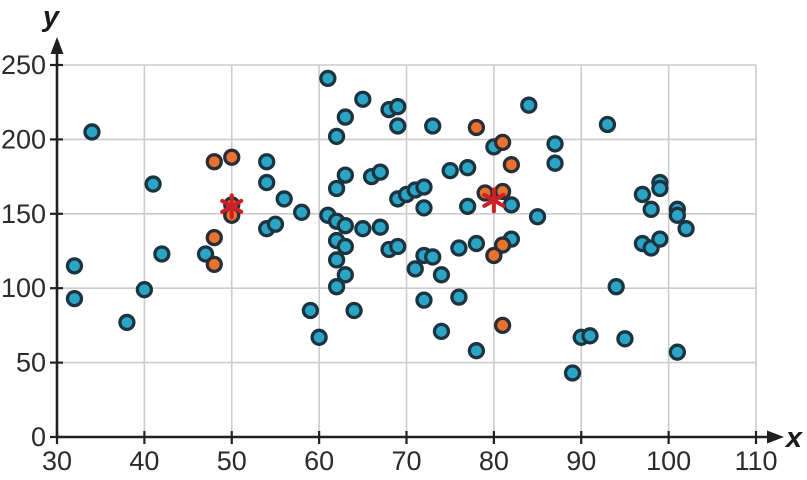  What do you see at coordinates (38, 437) in the screenshot?
I see `y-tick-label: 0` at bounding box center [38, 437].